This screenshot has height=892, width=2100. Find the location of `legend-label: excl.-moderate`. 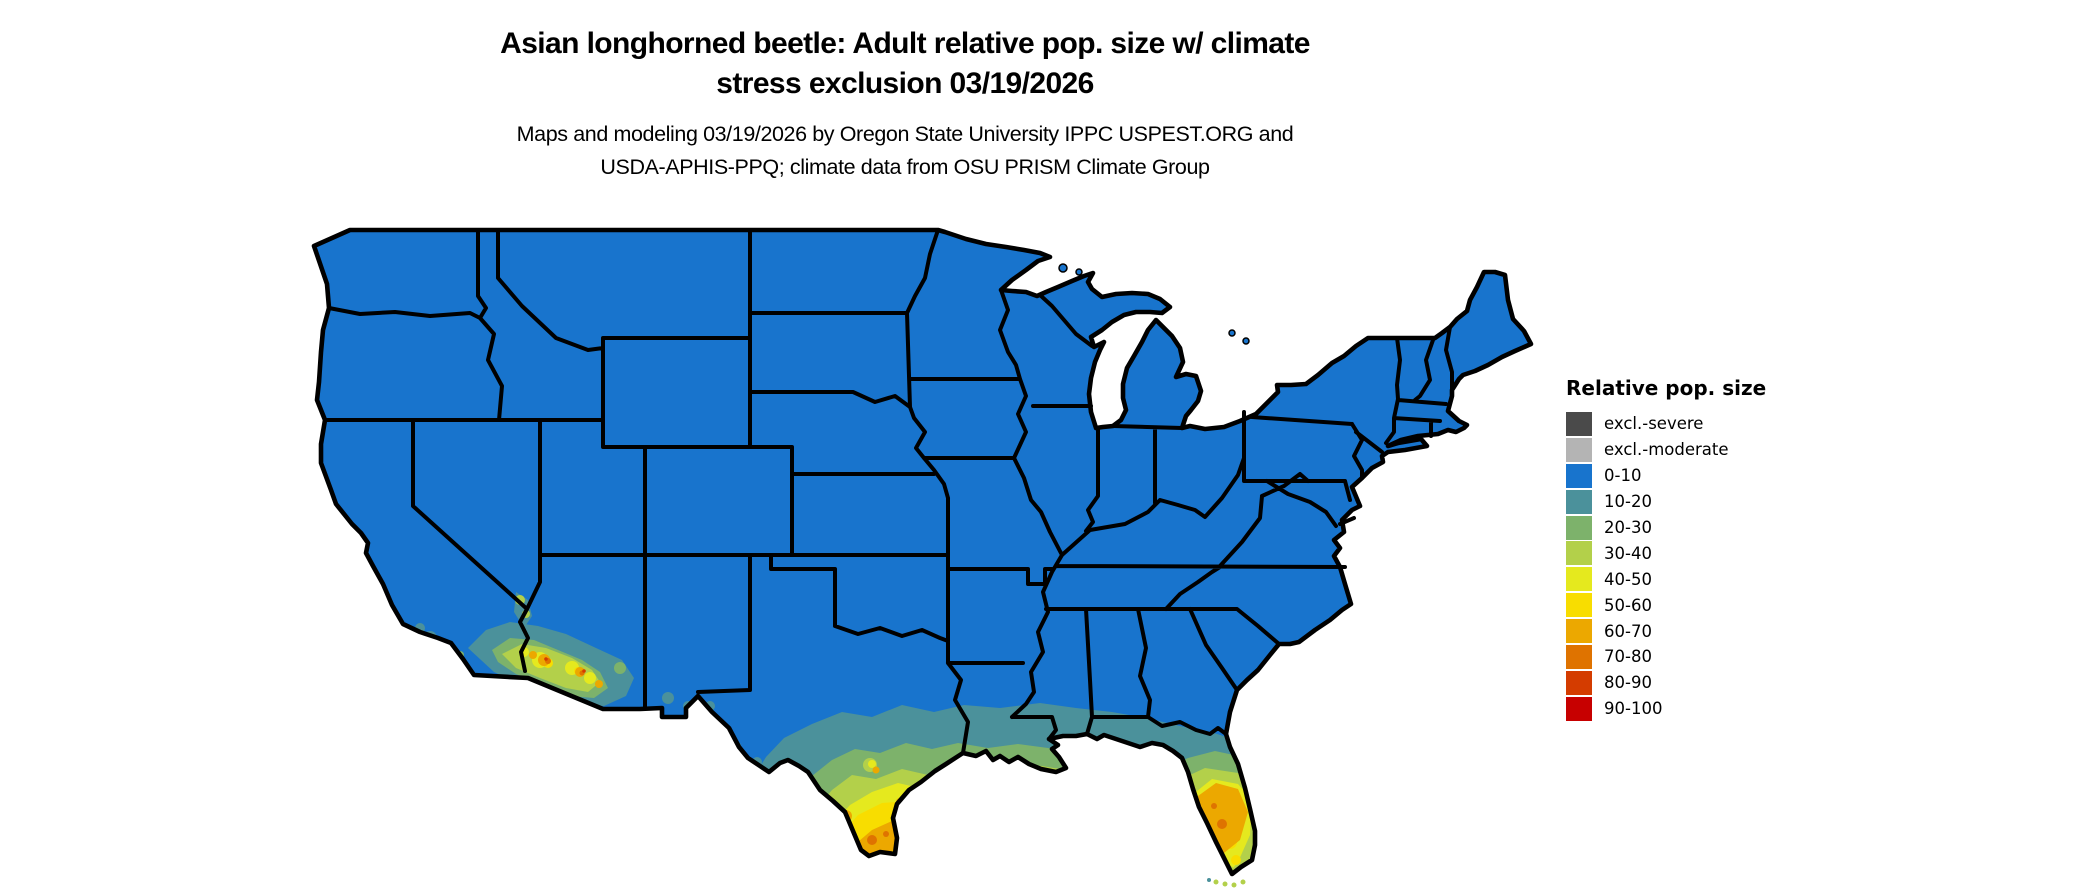

legend-label: excl.-moderate is located at coordinates (1666, 450).